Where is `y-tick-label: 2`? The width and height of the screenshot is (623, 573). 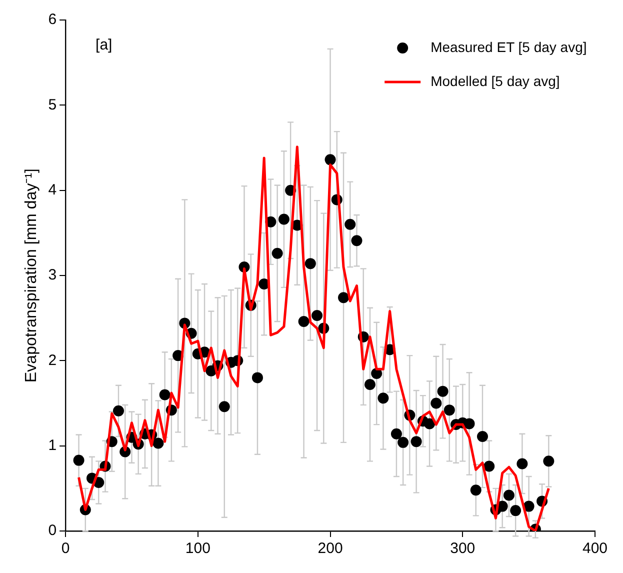
y-tick-label: 2 is located at coordinates (52, 360).